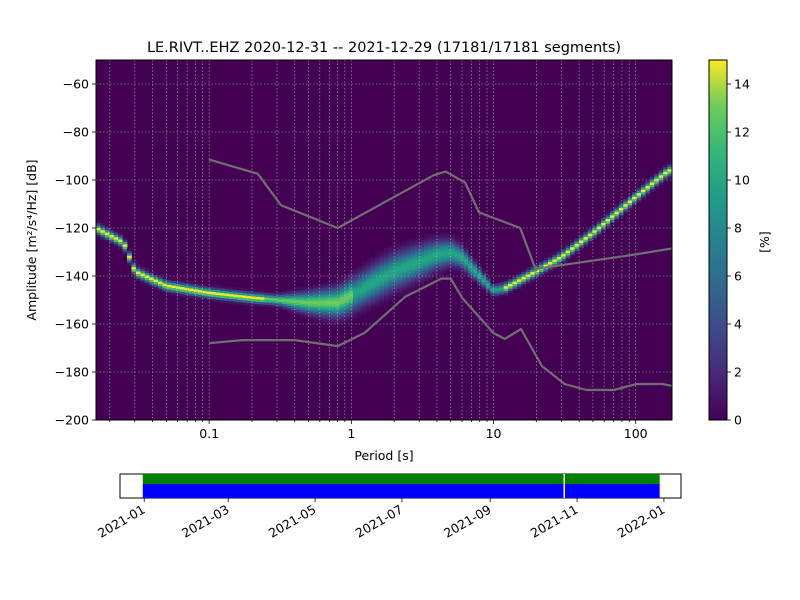 This screenshot has height=600, width=800. I want to click on y-tick-label: −100, so click(72, 180).